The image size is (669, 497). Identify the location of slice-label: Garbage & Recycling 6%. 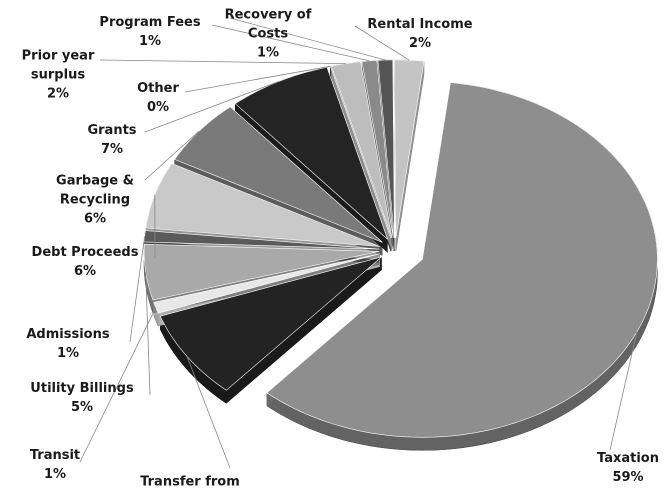
(95, 200).